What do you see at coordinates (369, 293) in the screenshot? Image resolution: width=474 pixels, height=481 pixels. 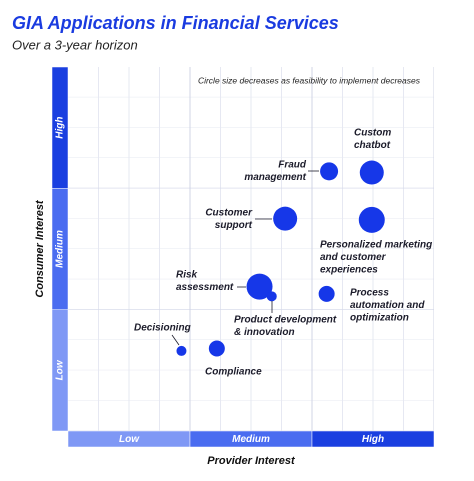 I see `point-label: Process` at bounding box center [369, 293].